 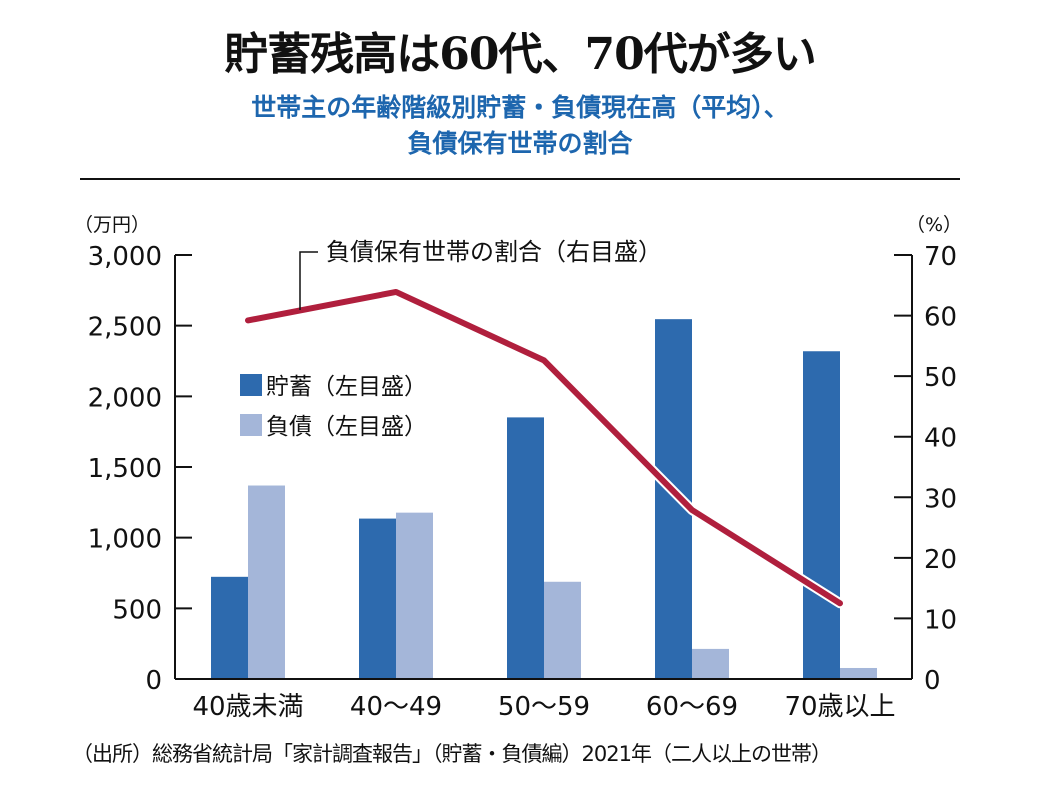 I want to click on chart-subtitle-line1: 世帯主の年齢階級別貯蓄・負債現在高（平均）、, so click(x=520, y=107).